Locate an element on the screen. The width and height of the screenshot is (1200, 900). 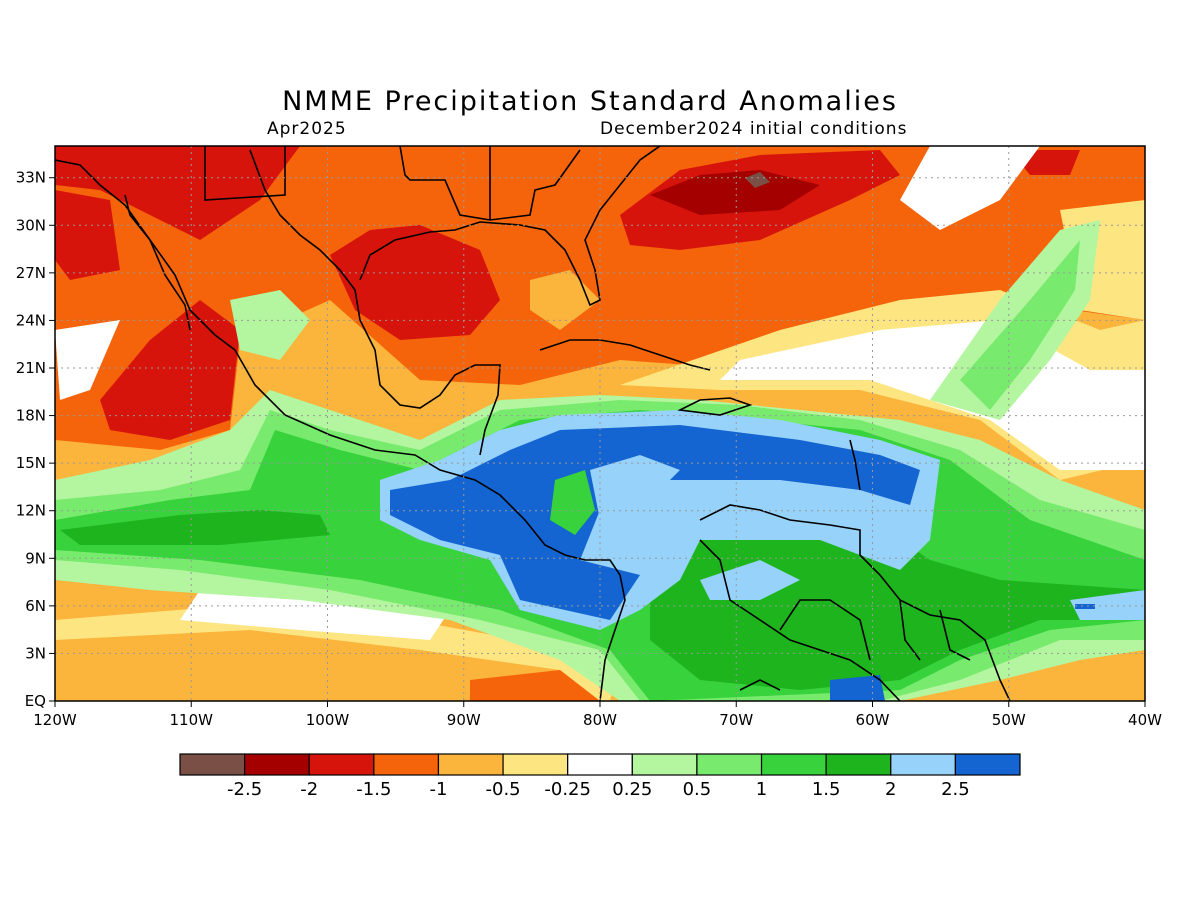
lat-tick-label: 21N is located at coordinates (31, 368).